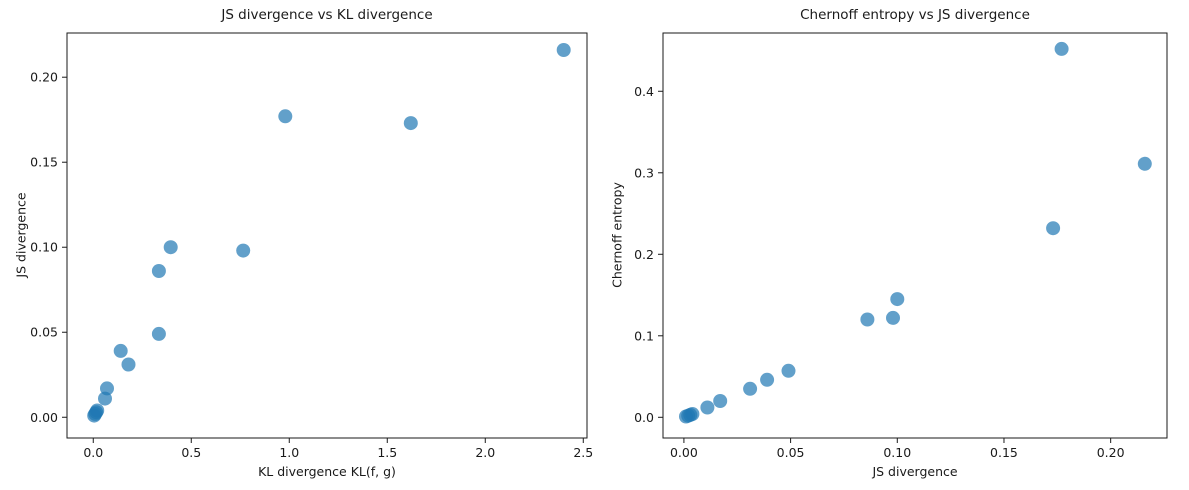  Describe the element at coordinates (44, 417) in the screenshot. I see `y-tick-label: 0.00` at that location.